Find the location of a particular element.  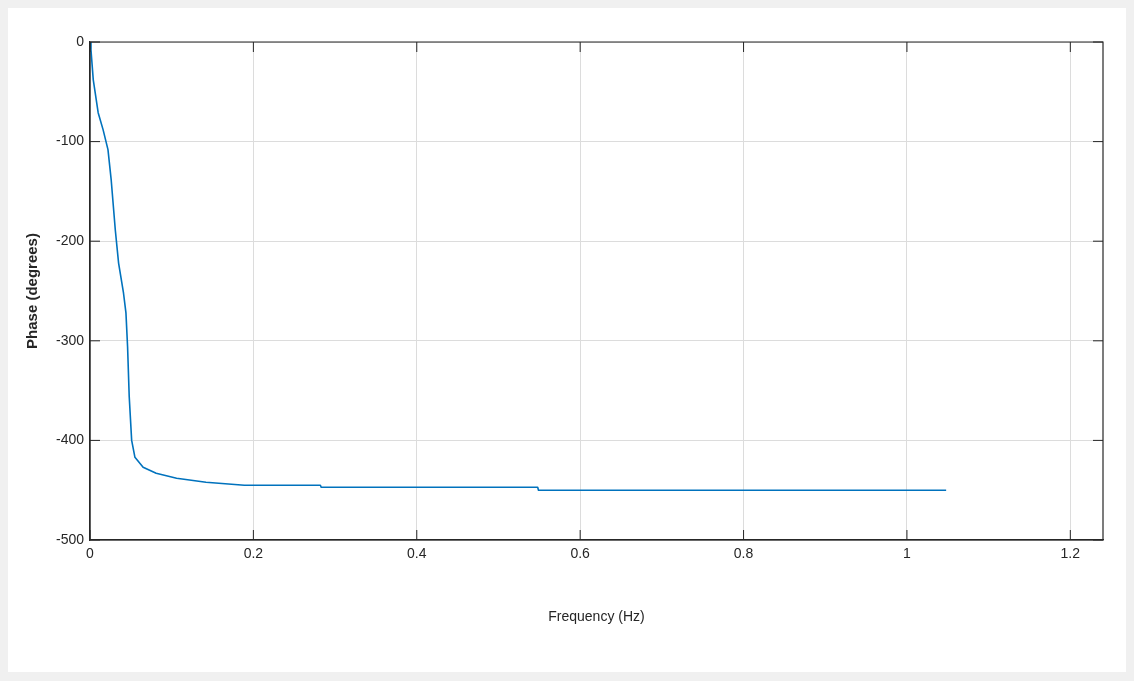

x-tick-label: 0.8 is located at coordinates (743, 553).